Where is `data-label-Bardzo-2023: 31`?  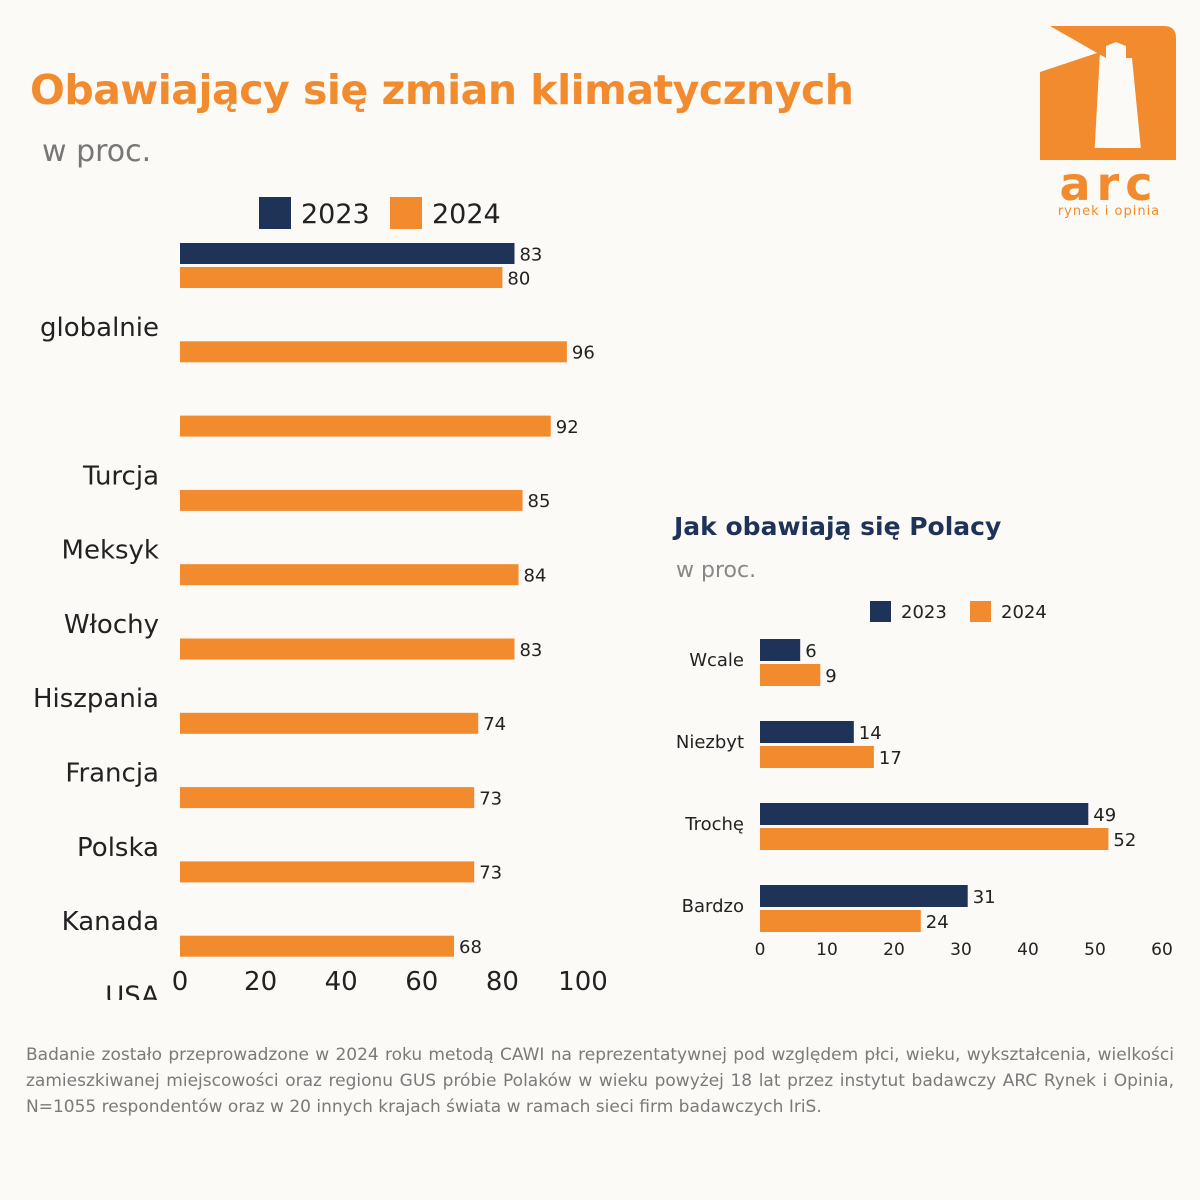 data-label-Bardzo-2023: 31 is located at coordinates (984, 897).